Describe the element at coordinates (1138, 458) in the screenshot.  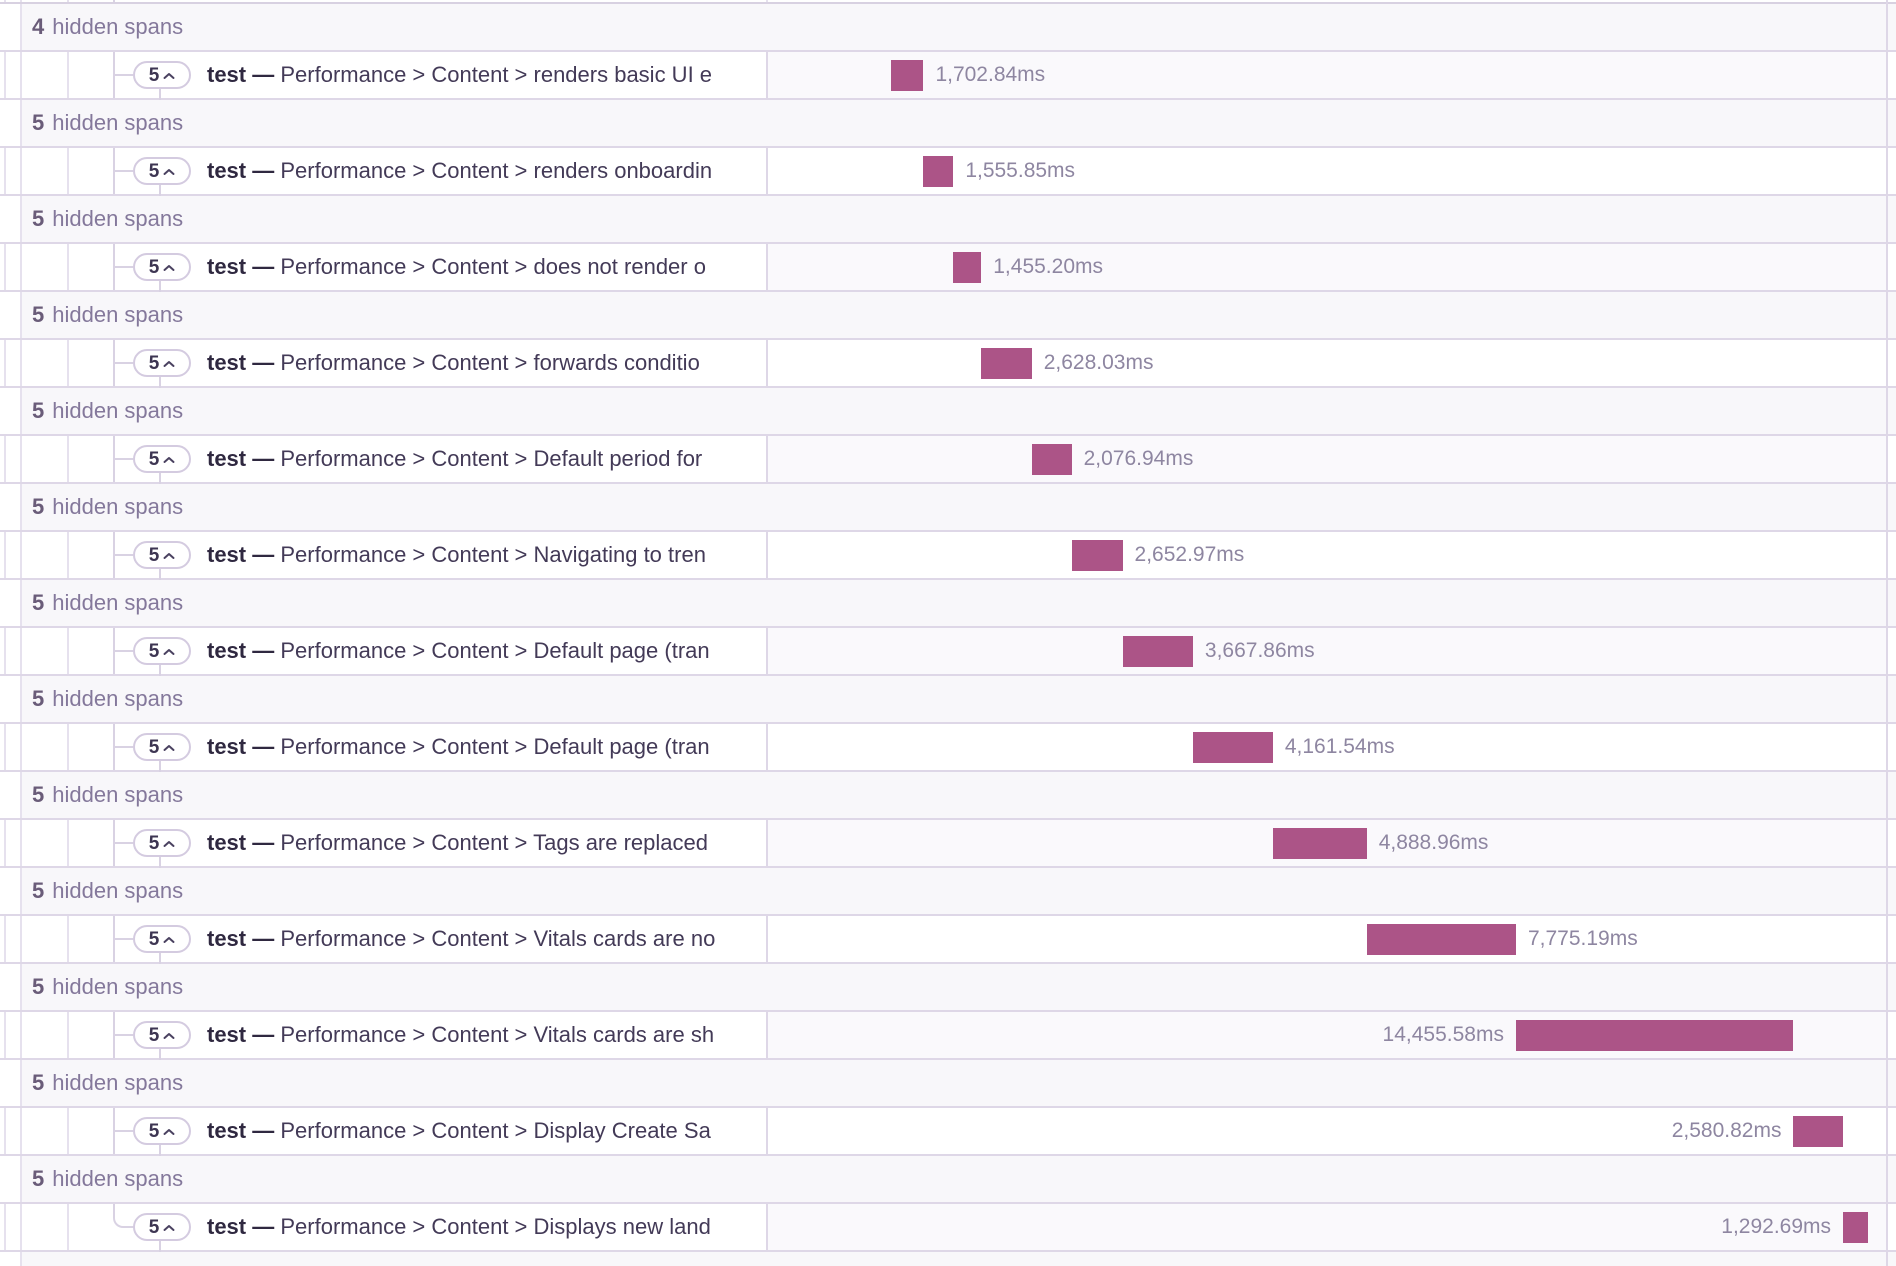
I see `span-duration-label: 2,076.94ms` at that location.